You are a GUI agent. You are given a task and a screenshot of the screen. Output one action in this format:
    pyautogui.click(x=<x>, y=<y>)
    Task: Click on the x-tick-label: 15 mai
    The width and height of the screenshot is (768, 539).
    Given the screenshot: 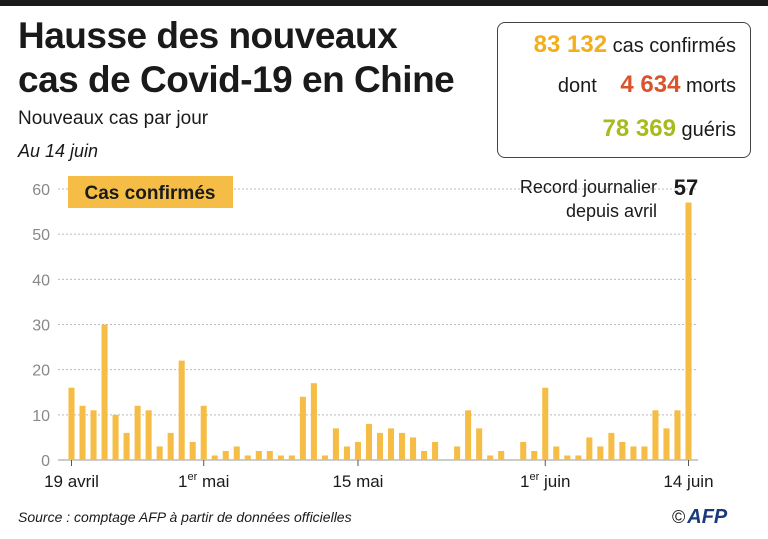 What is the action you would take?
    pyautogui.click(x=357, y=481)
    